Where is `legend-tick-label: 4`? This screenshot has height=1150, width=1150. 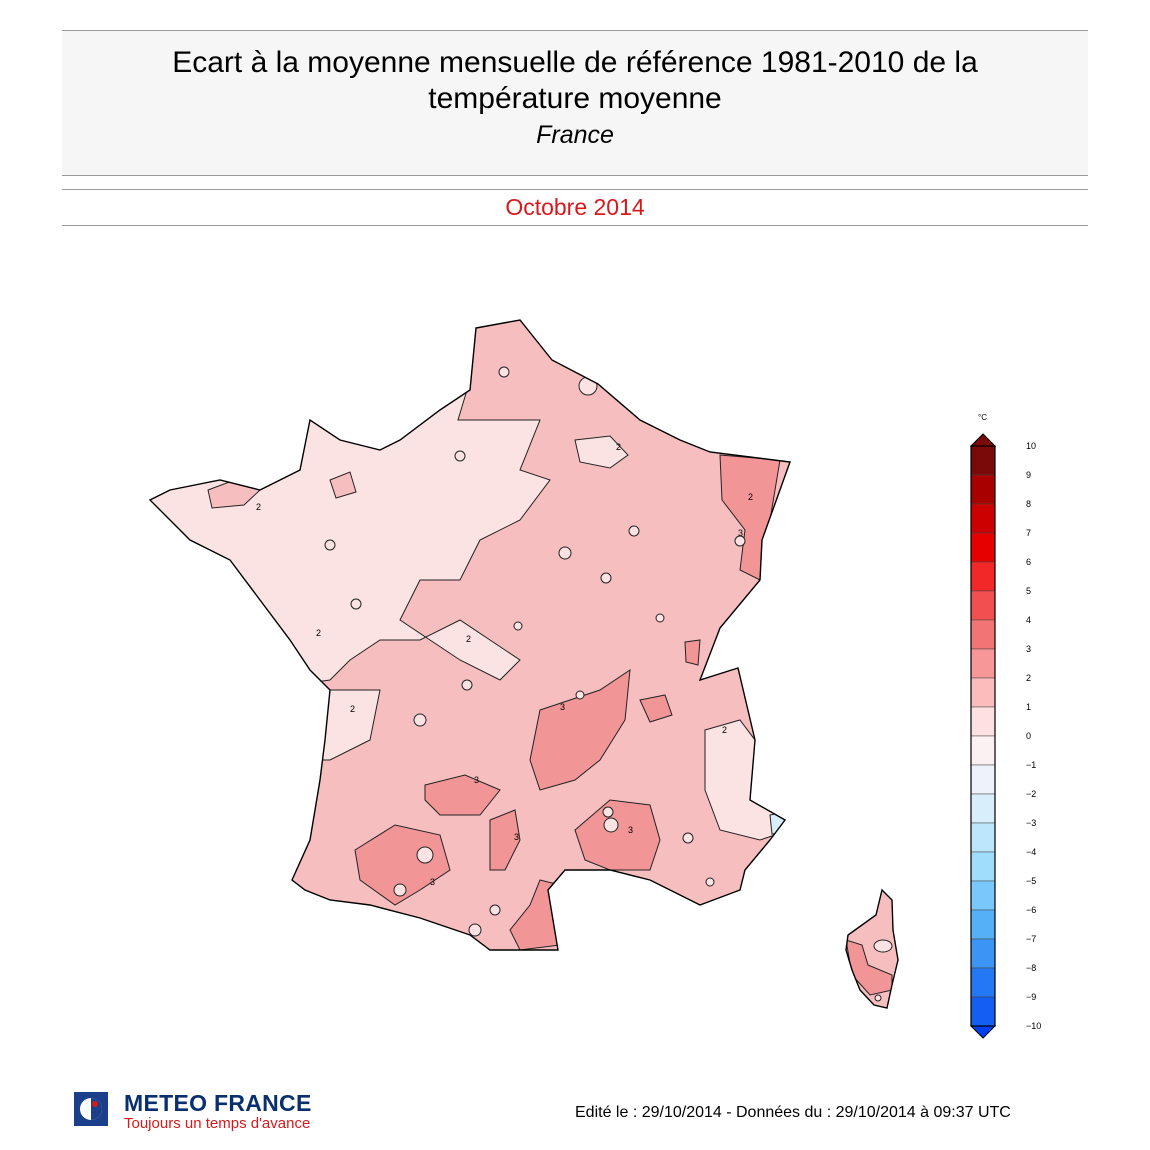
legend-tick-label: 4 is located at coordinates (1028, 620).